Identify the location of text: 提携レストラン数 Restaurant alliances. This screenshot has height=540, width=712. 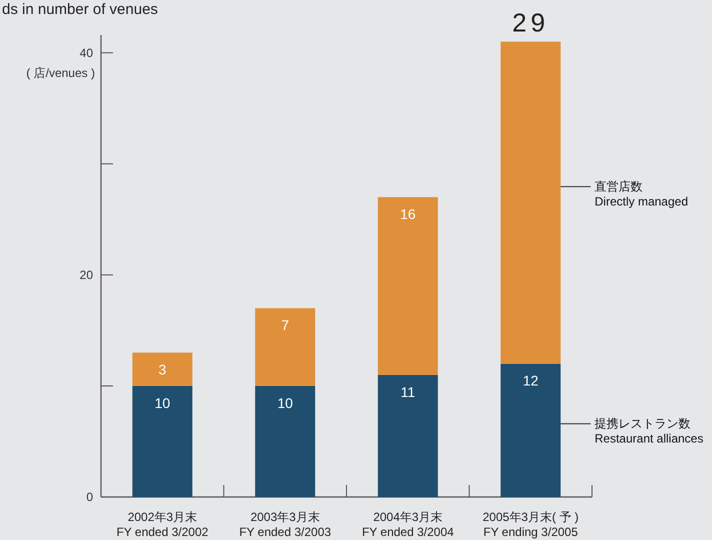
(649, 431).